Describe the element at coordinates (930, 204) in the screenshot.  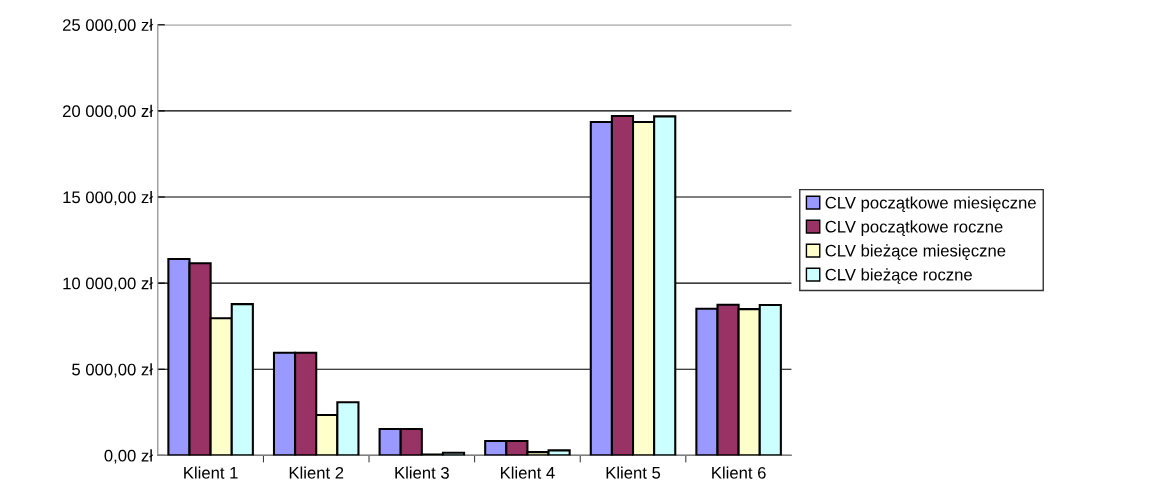
I see `legend-label: CLV początkowe miesięczne` at that location.